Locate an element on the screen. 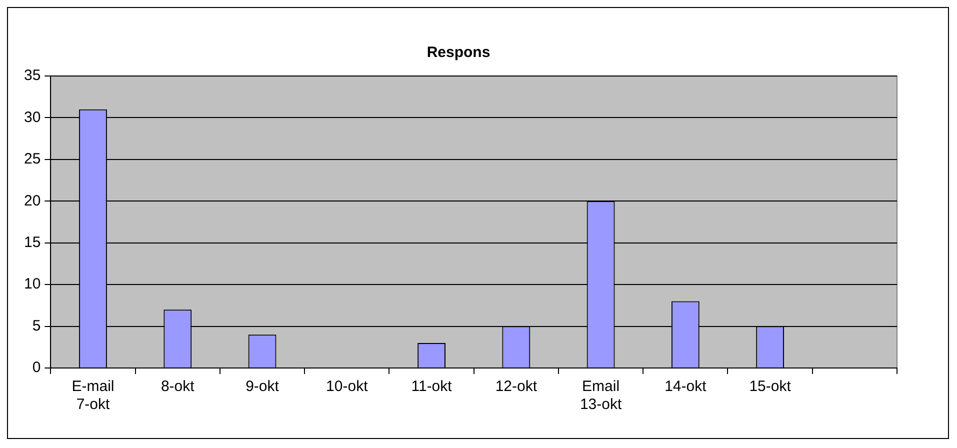  chart-title: Respons is located at coordinates (458, 53).